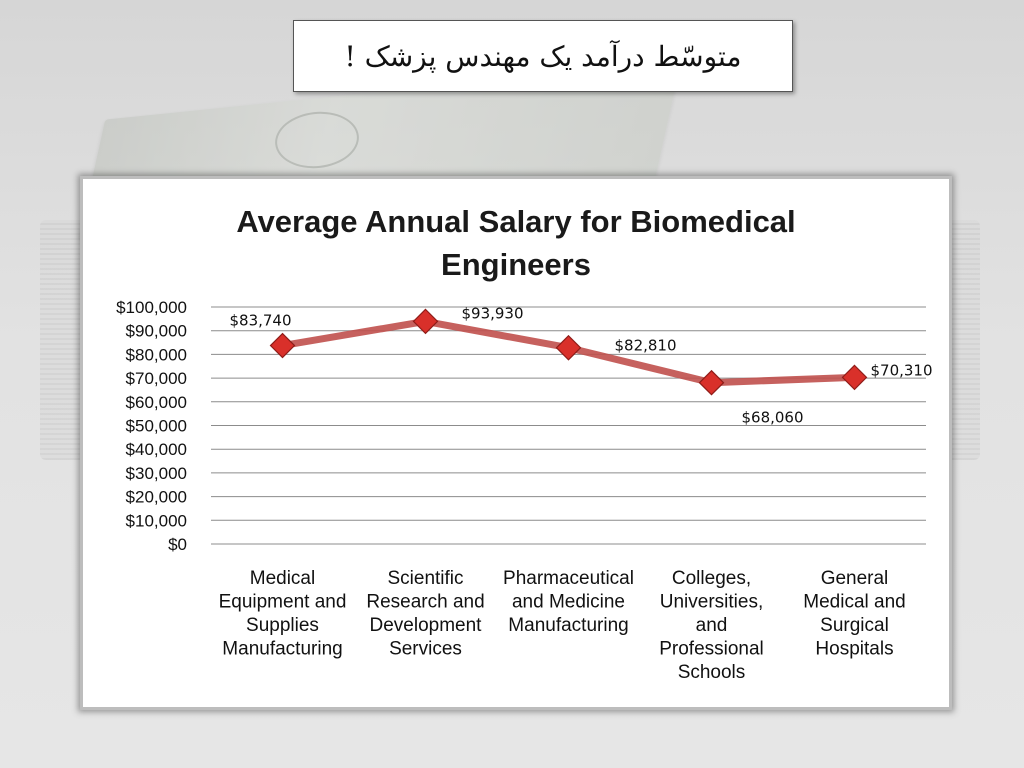  What do you see at coordinates (645, 346) in the screenshot?
I see `data-label: $82,810` at bounding box center [645, 346].